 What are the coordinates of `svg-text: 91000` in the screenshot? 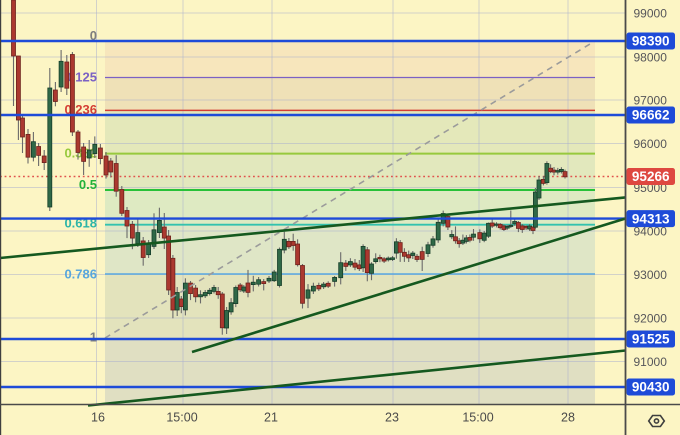 It's located at (651, 362).